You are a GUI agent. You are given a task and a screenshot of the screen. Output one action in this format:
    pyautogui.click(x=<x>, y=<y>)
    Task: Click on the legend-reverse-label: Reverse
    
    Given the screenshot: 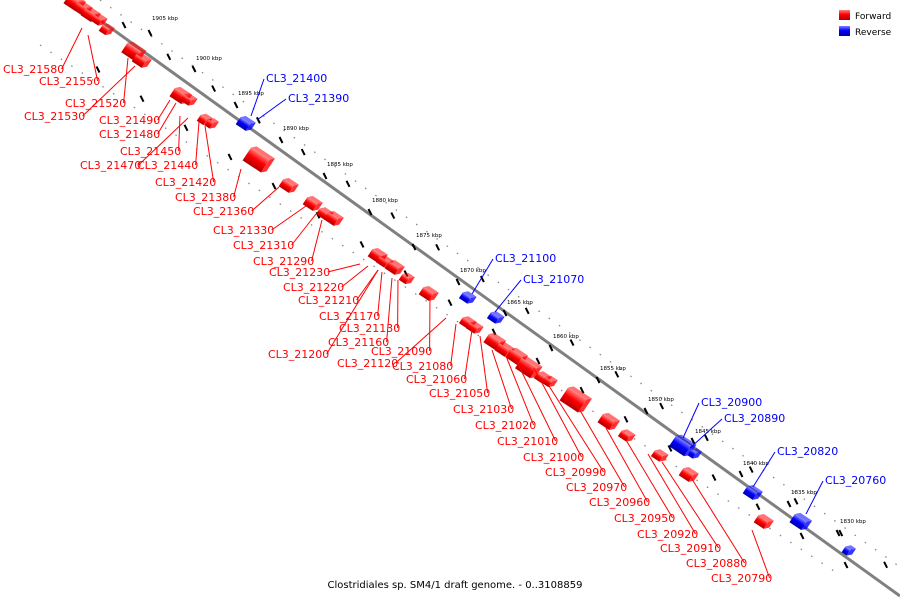 What is the action you would take?
    pyautogui.click(x=873, y=33)
    